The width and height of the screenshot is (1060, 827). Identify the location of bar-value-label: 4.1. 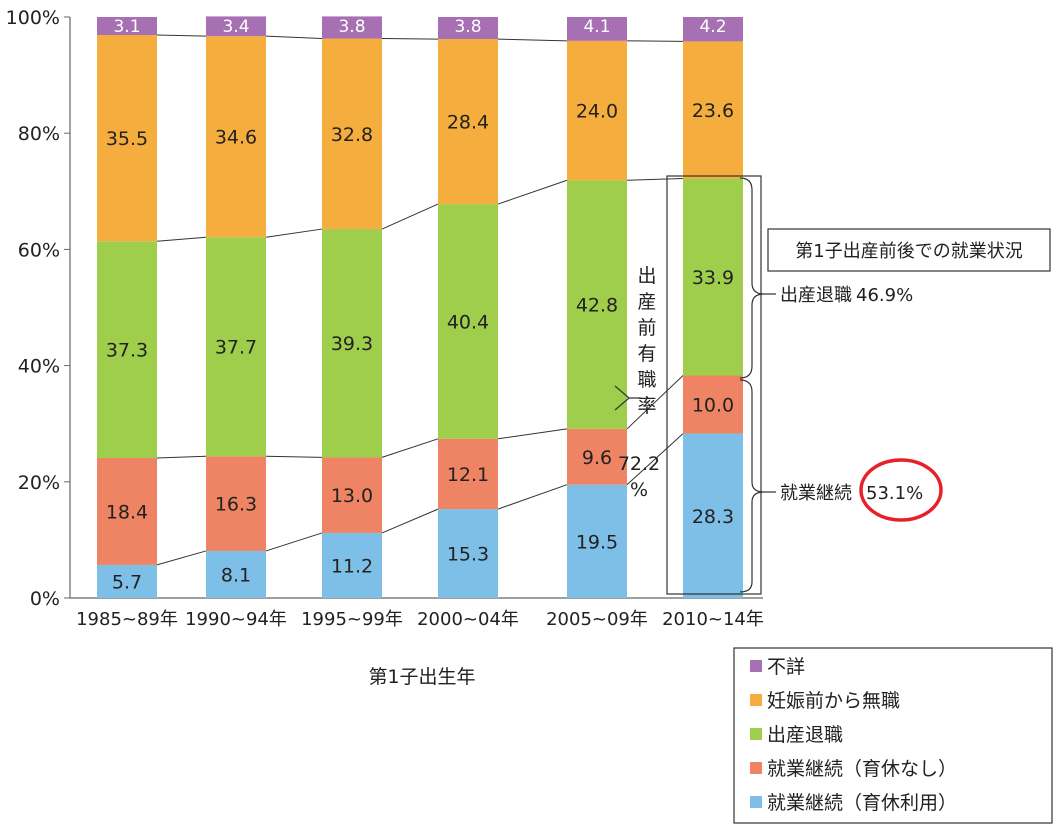
(596, 27).